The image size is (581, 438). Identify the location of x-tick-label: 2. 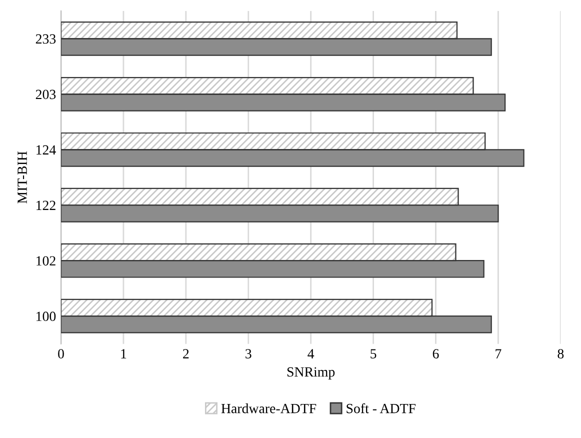
(186, 353).